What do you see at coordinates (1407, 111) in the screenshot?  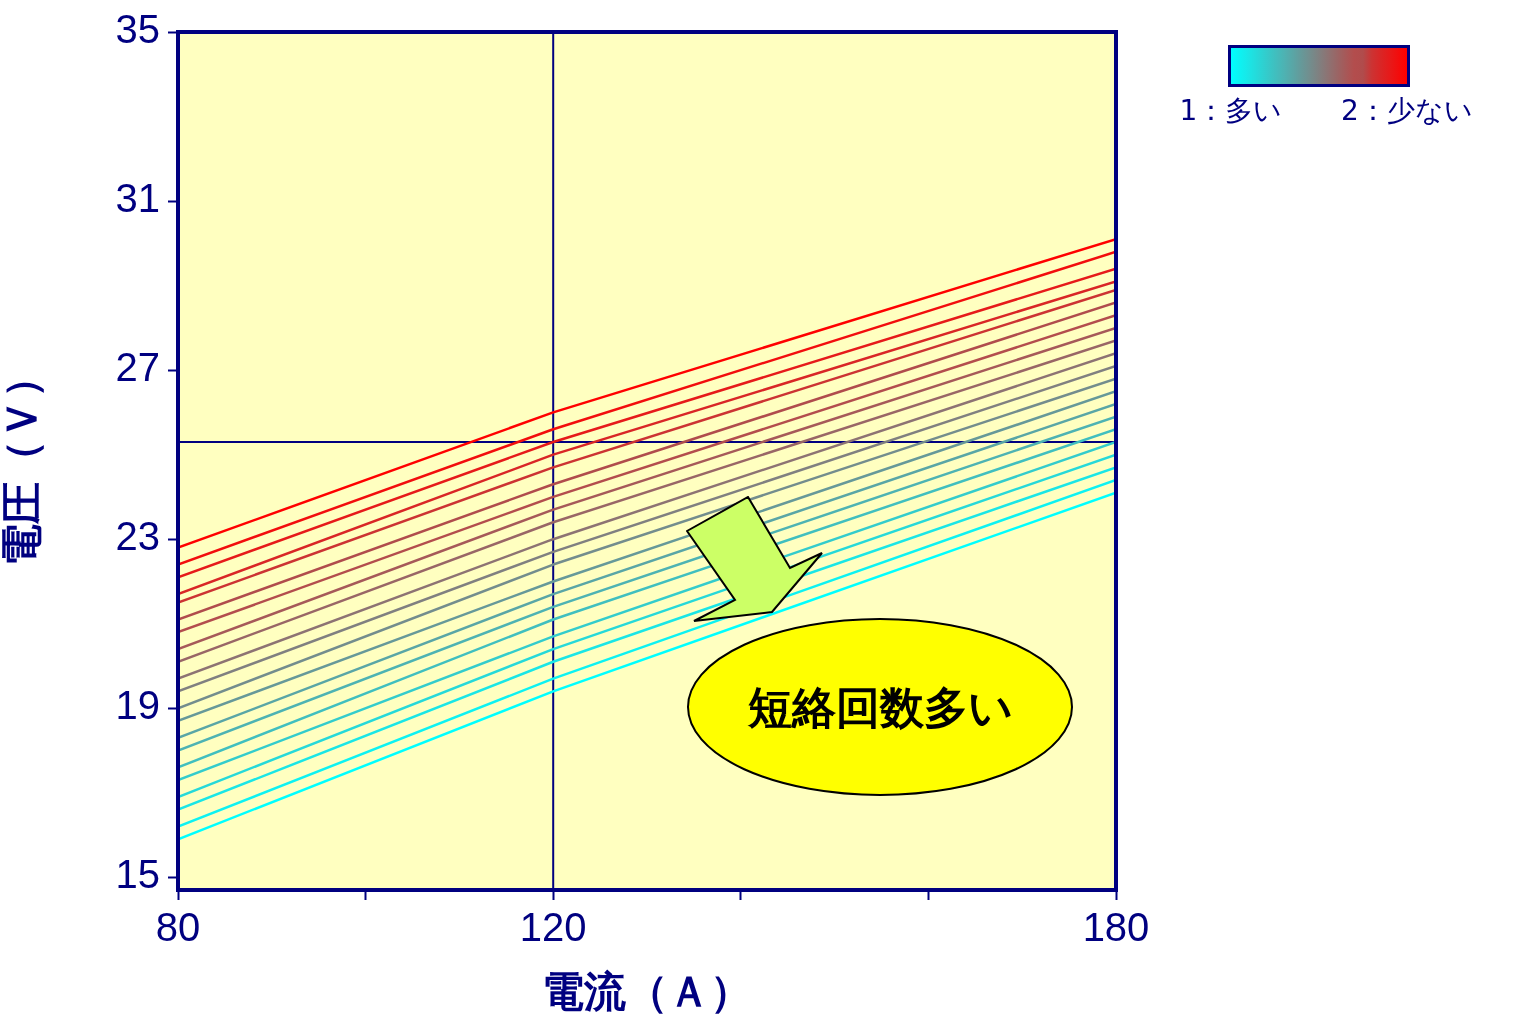 I see `color-bar-label: 2：少ない` at bounding box center [1407, 111].